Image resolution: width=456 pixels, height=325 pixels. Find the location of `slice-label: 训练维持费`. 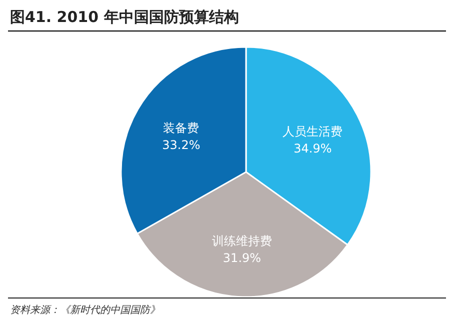

slice-label: 训练维持费 is located at coordinates (242, 241).